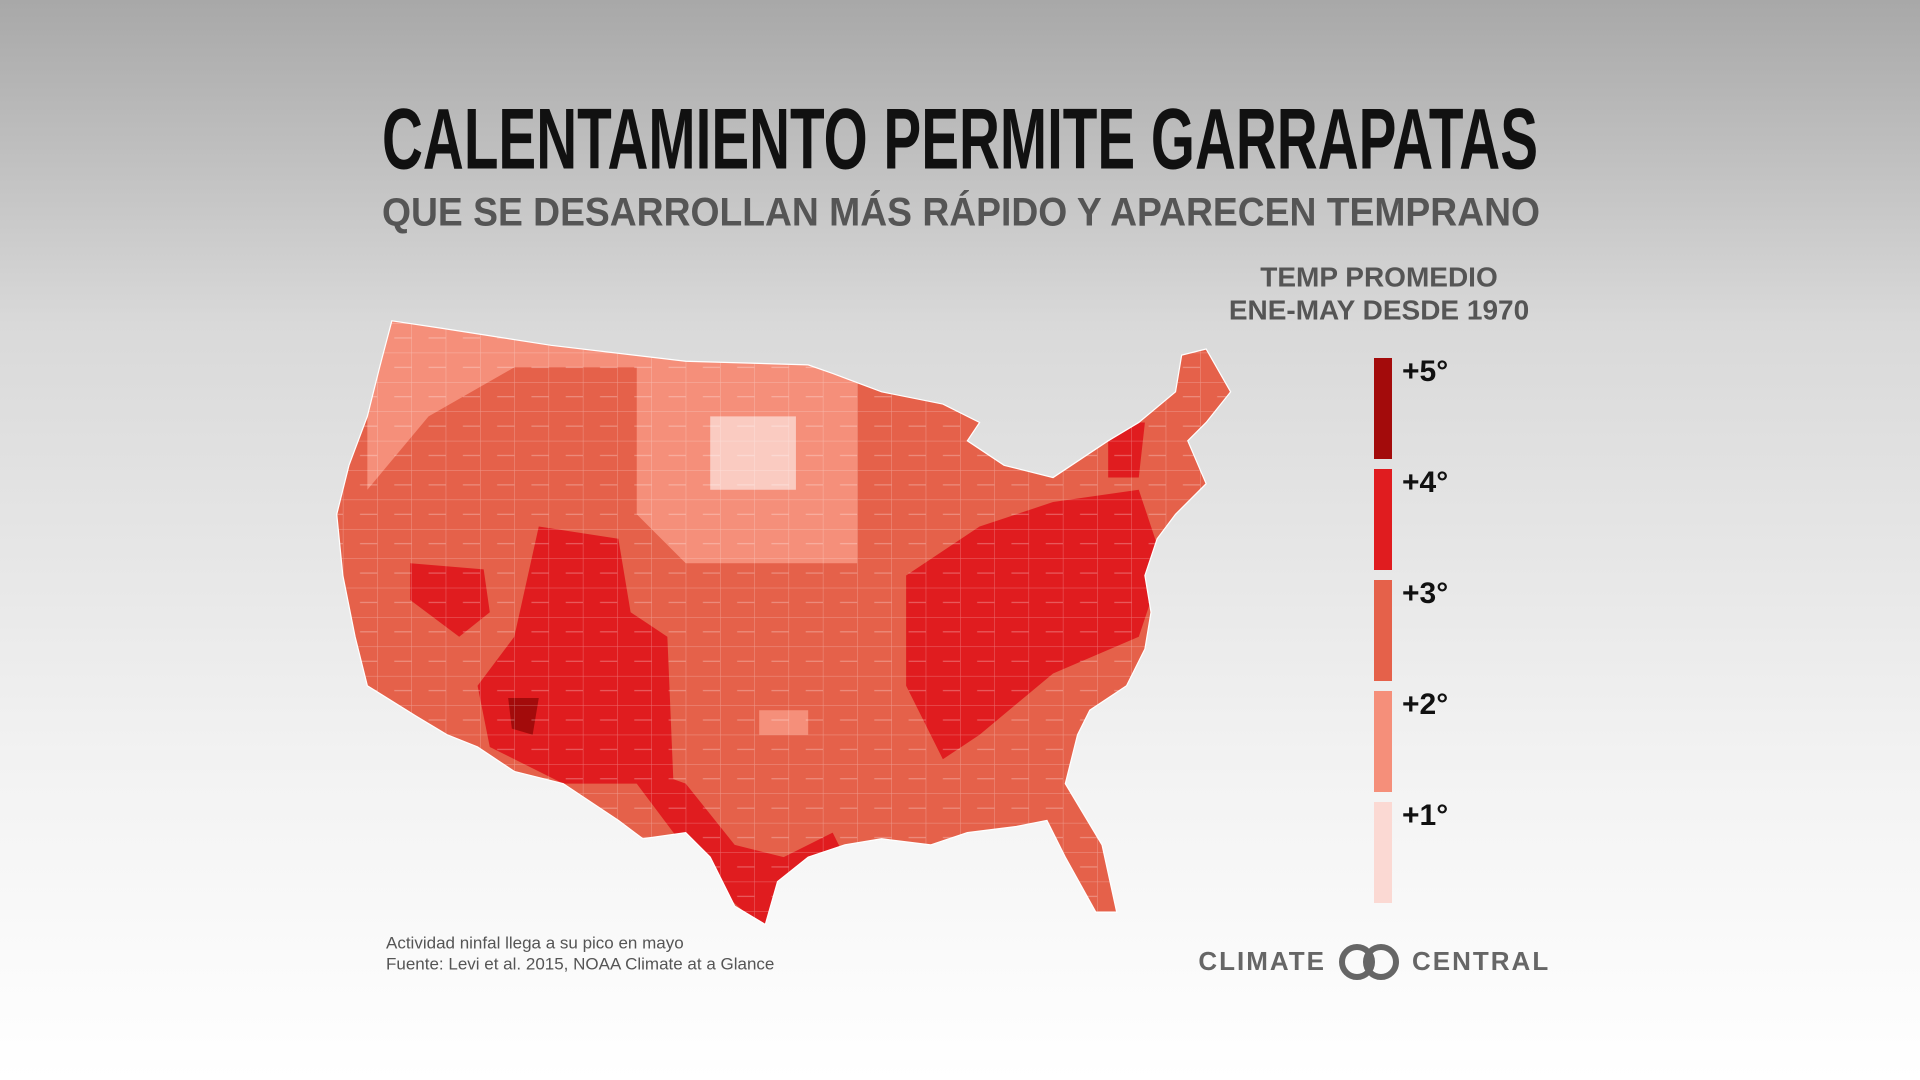 This screenshot has width=1920, height=1080. Describe the element at coordinates (1425, 371) in the screenshot. I see `legend-label: +5°` at that location.